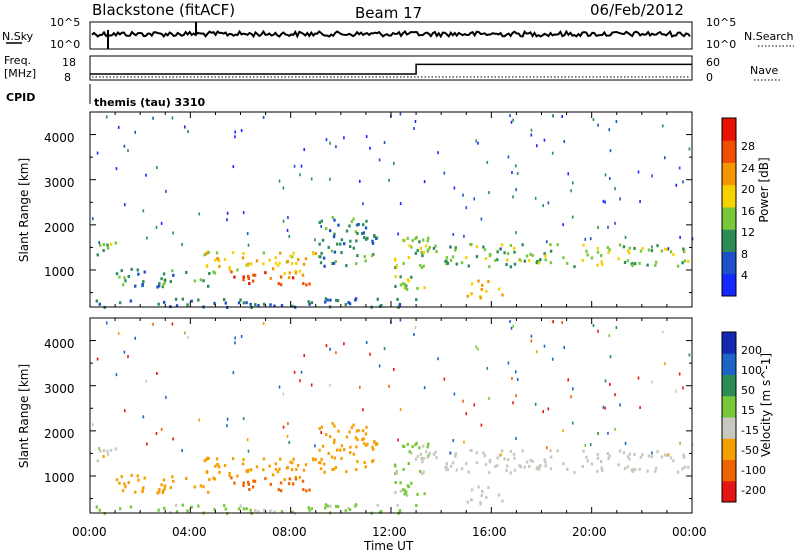 The width and height of the screenshot is (800, 554). What do you see at coordinates (769, 36) in the screenshot?
I see `noise-right-label: N.Search` at bounding box center [769, 36].